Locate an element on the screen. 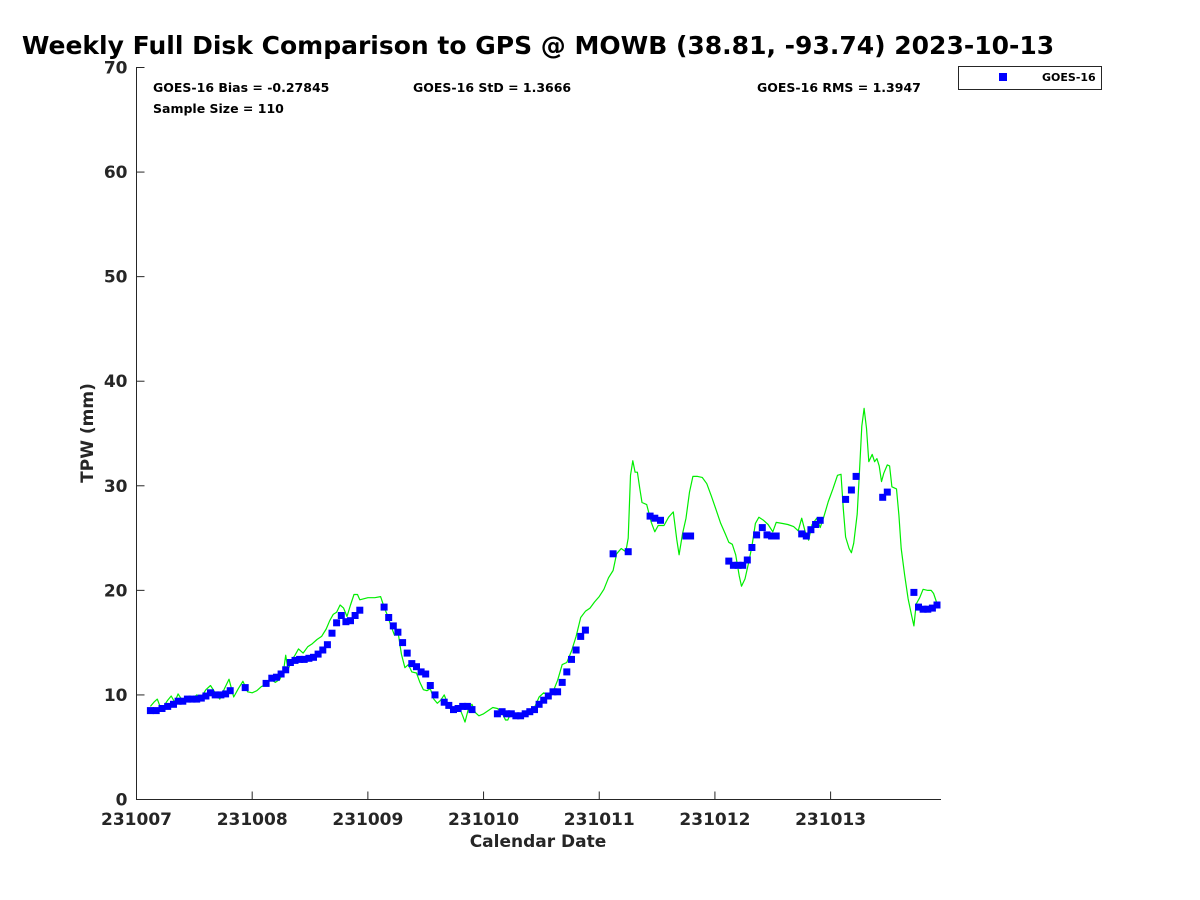  x-tick-label: 231009 is located at coordinates (367, 820).